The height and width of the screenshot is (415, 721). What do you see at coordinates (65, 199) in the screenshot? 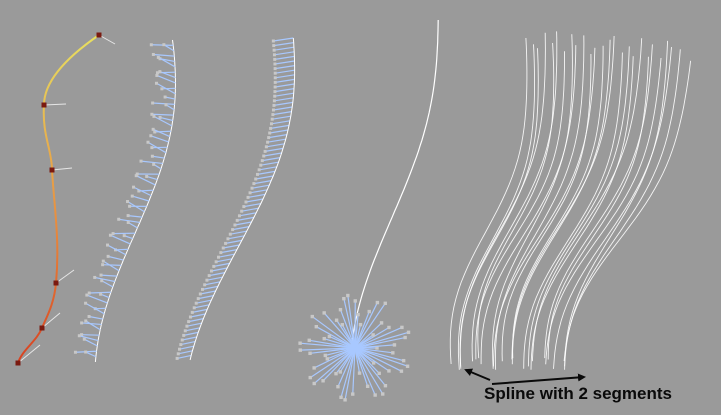
I see `spline-with-vertices` at bounding box center [65, 199].